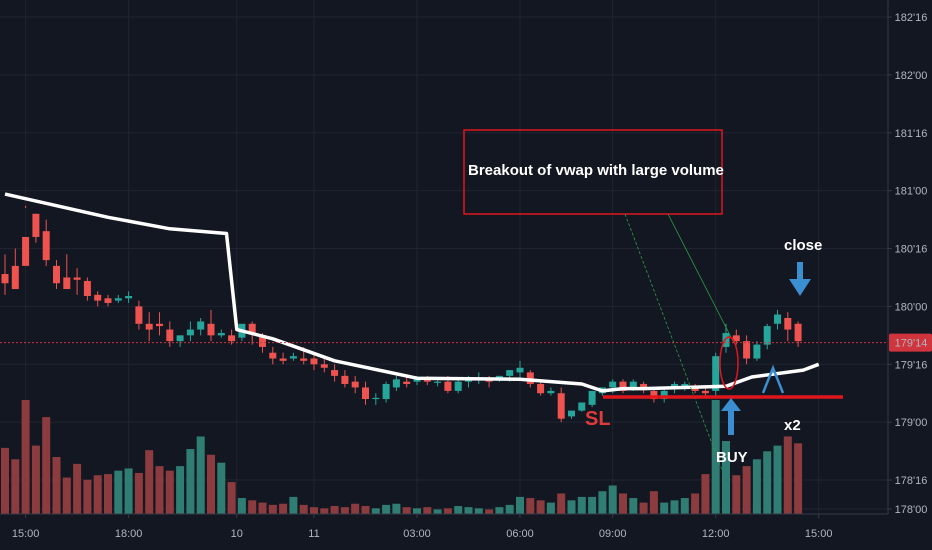  What do you see at coordinates (237, 534) in the screenshot?
I see `time-tick-label: 10` at bounding box center [237, 534].